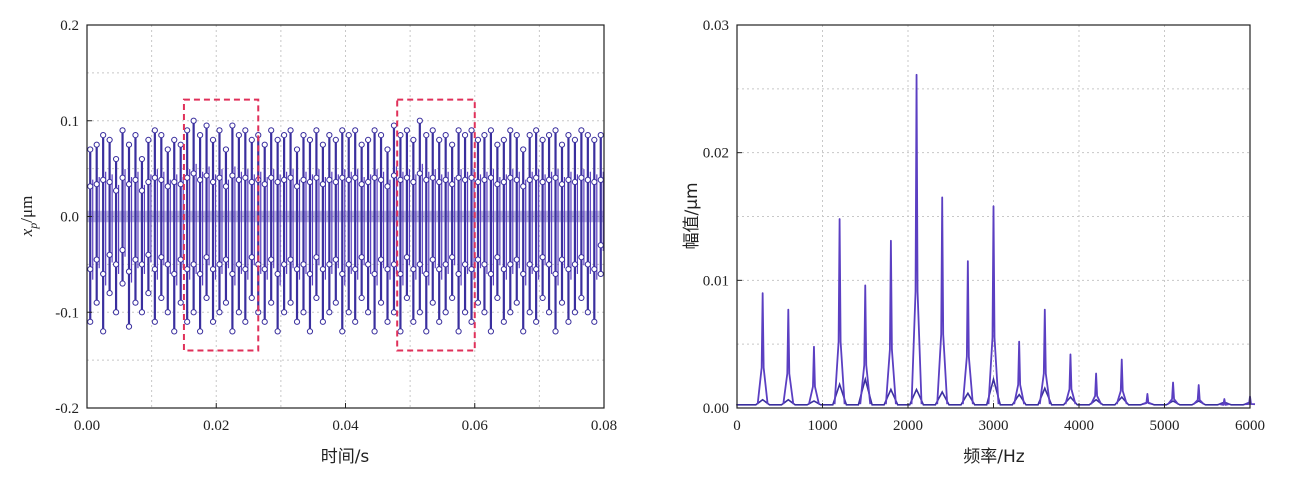 The image size is (1293, 480). What do you see at coordinates (26, 209) in the screenshot?
I see `left-y-axis-unit: /μm` at bounding box center [26, 209].